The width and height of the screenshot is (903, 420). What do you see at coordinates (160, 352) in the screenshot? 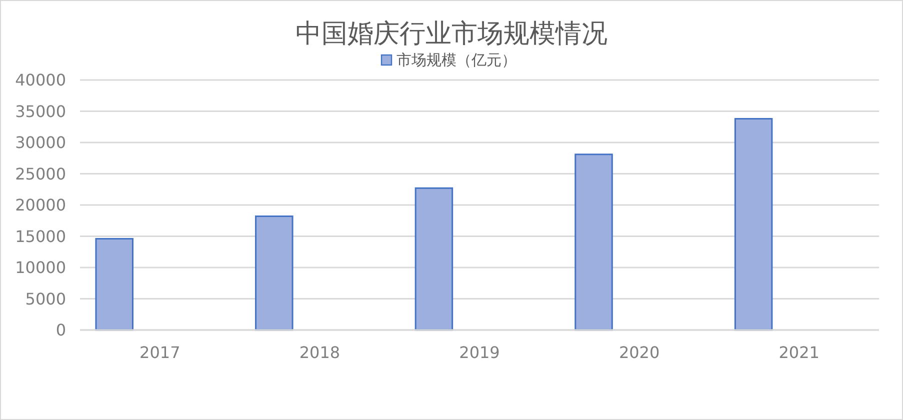
I see `x-tick-label: 2017` at bounding box center [160, 352].